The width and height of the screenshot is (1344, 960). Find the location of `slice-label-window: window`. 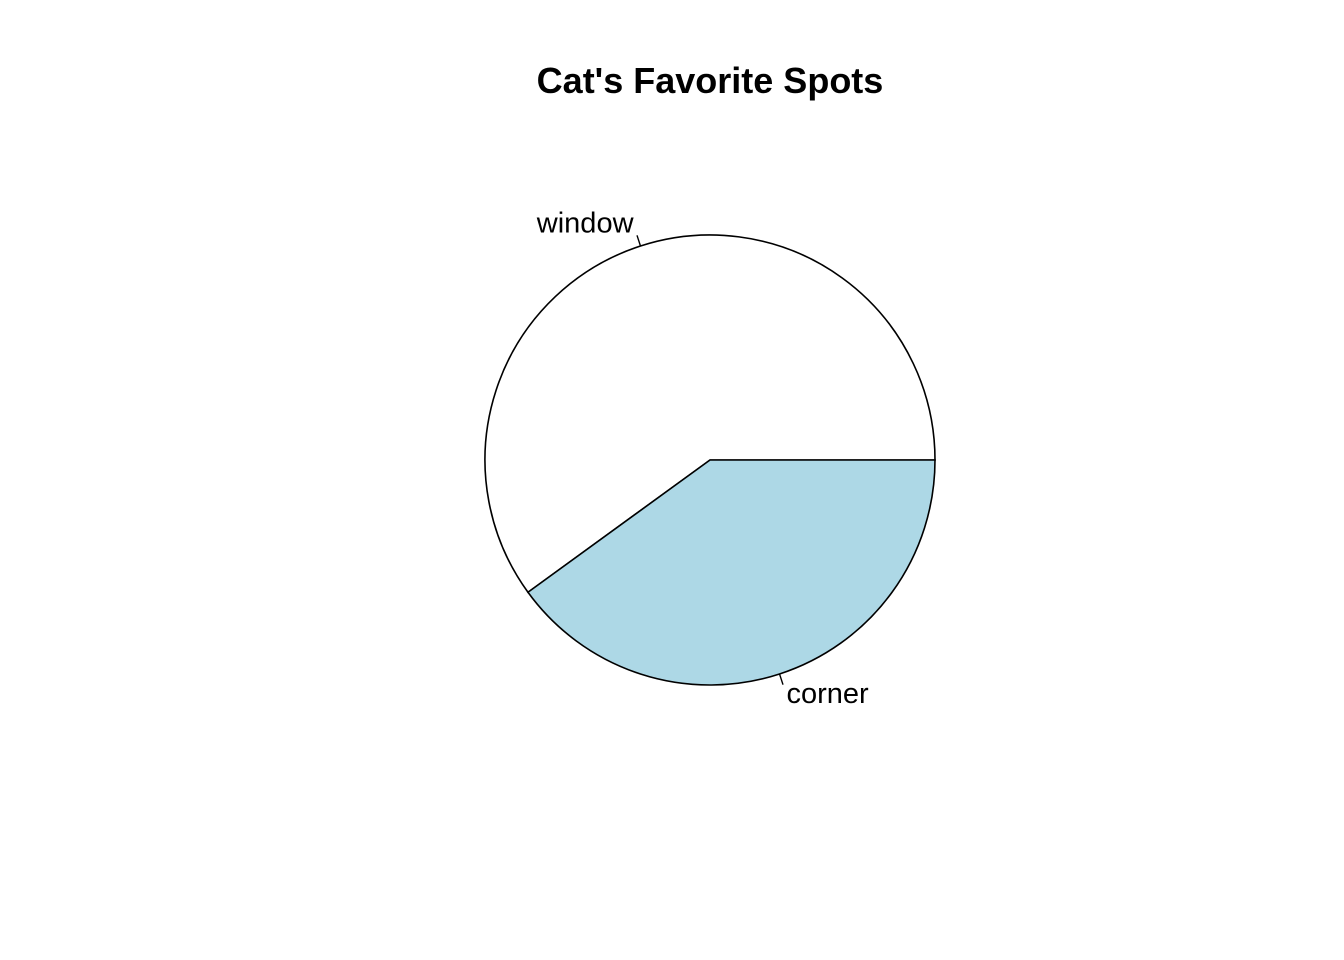

slice-label-window: window is located at coordinates (585, 223).